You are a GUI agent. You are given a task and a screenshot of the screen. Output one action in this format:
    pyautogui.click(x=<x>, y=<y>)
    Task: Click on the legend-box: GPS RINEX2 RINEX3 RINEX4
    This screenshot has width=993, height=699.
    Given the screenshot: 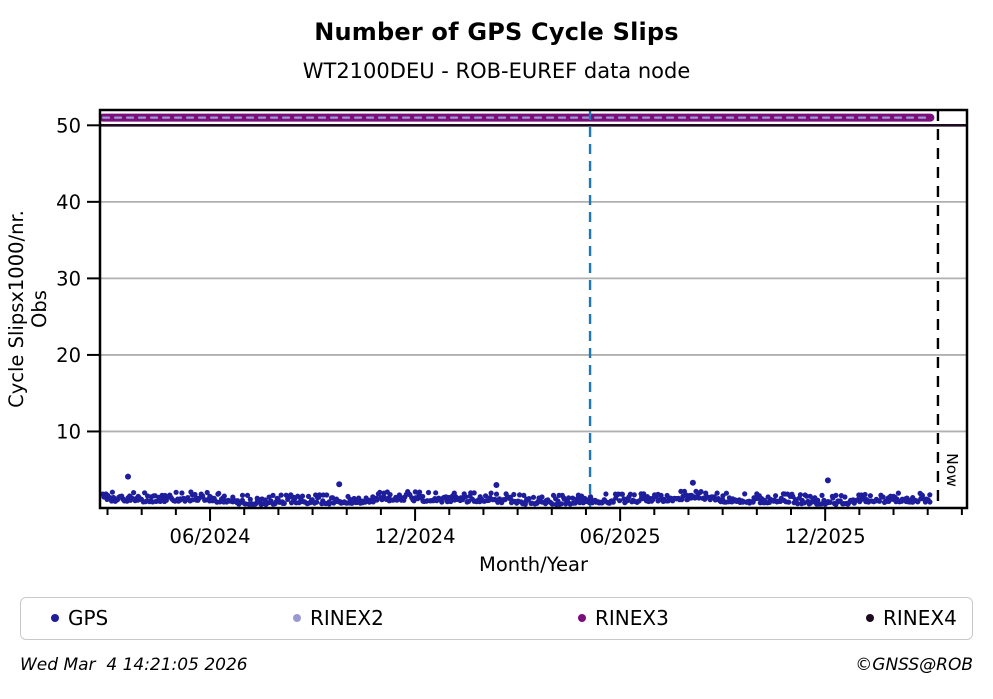 What is the action you would take?
    pyautogui.click(x=496, y=618)
    